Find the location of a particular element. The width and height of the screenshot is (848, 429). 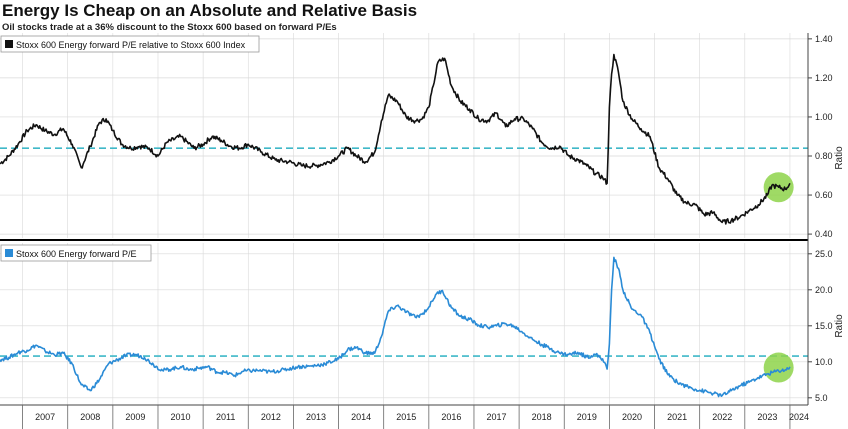

relative-pe-y-tick-label: 1.20 is located at coordinates (824, 78).